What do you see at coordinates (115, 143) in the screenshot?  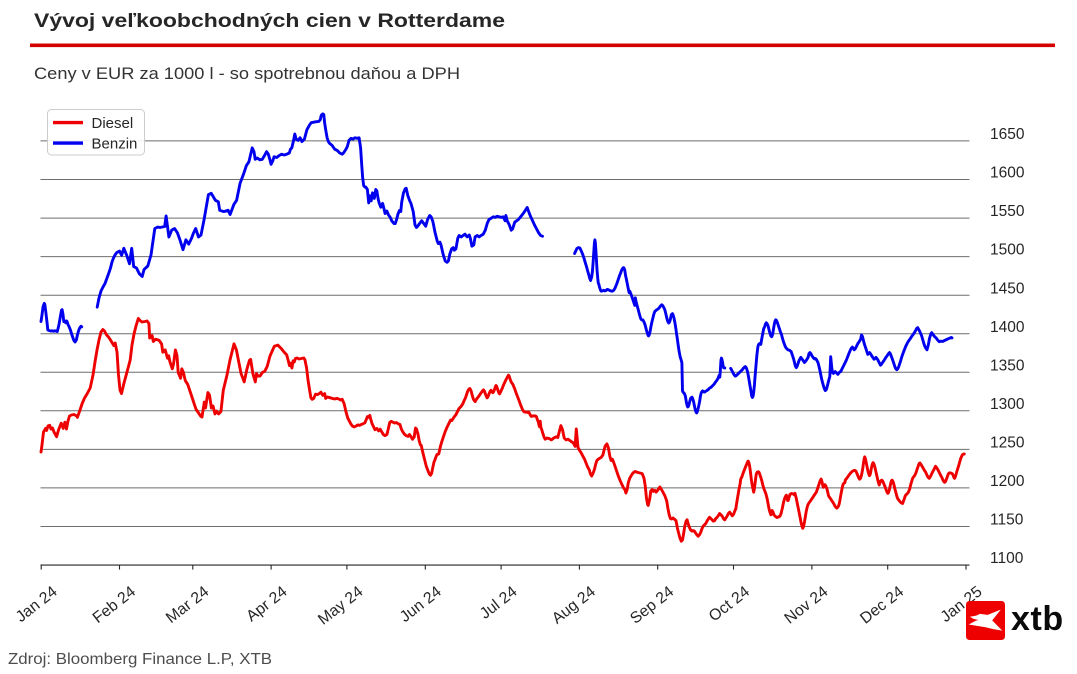 I see `svg-text: Benzin` at bounding box center [115, 143].